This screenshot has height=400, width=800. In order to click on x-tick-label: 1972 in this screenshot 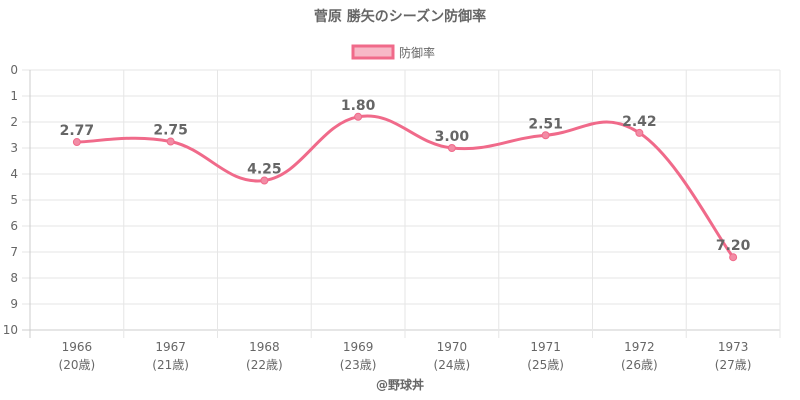, I will do `click(639, 347)`.